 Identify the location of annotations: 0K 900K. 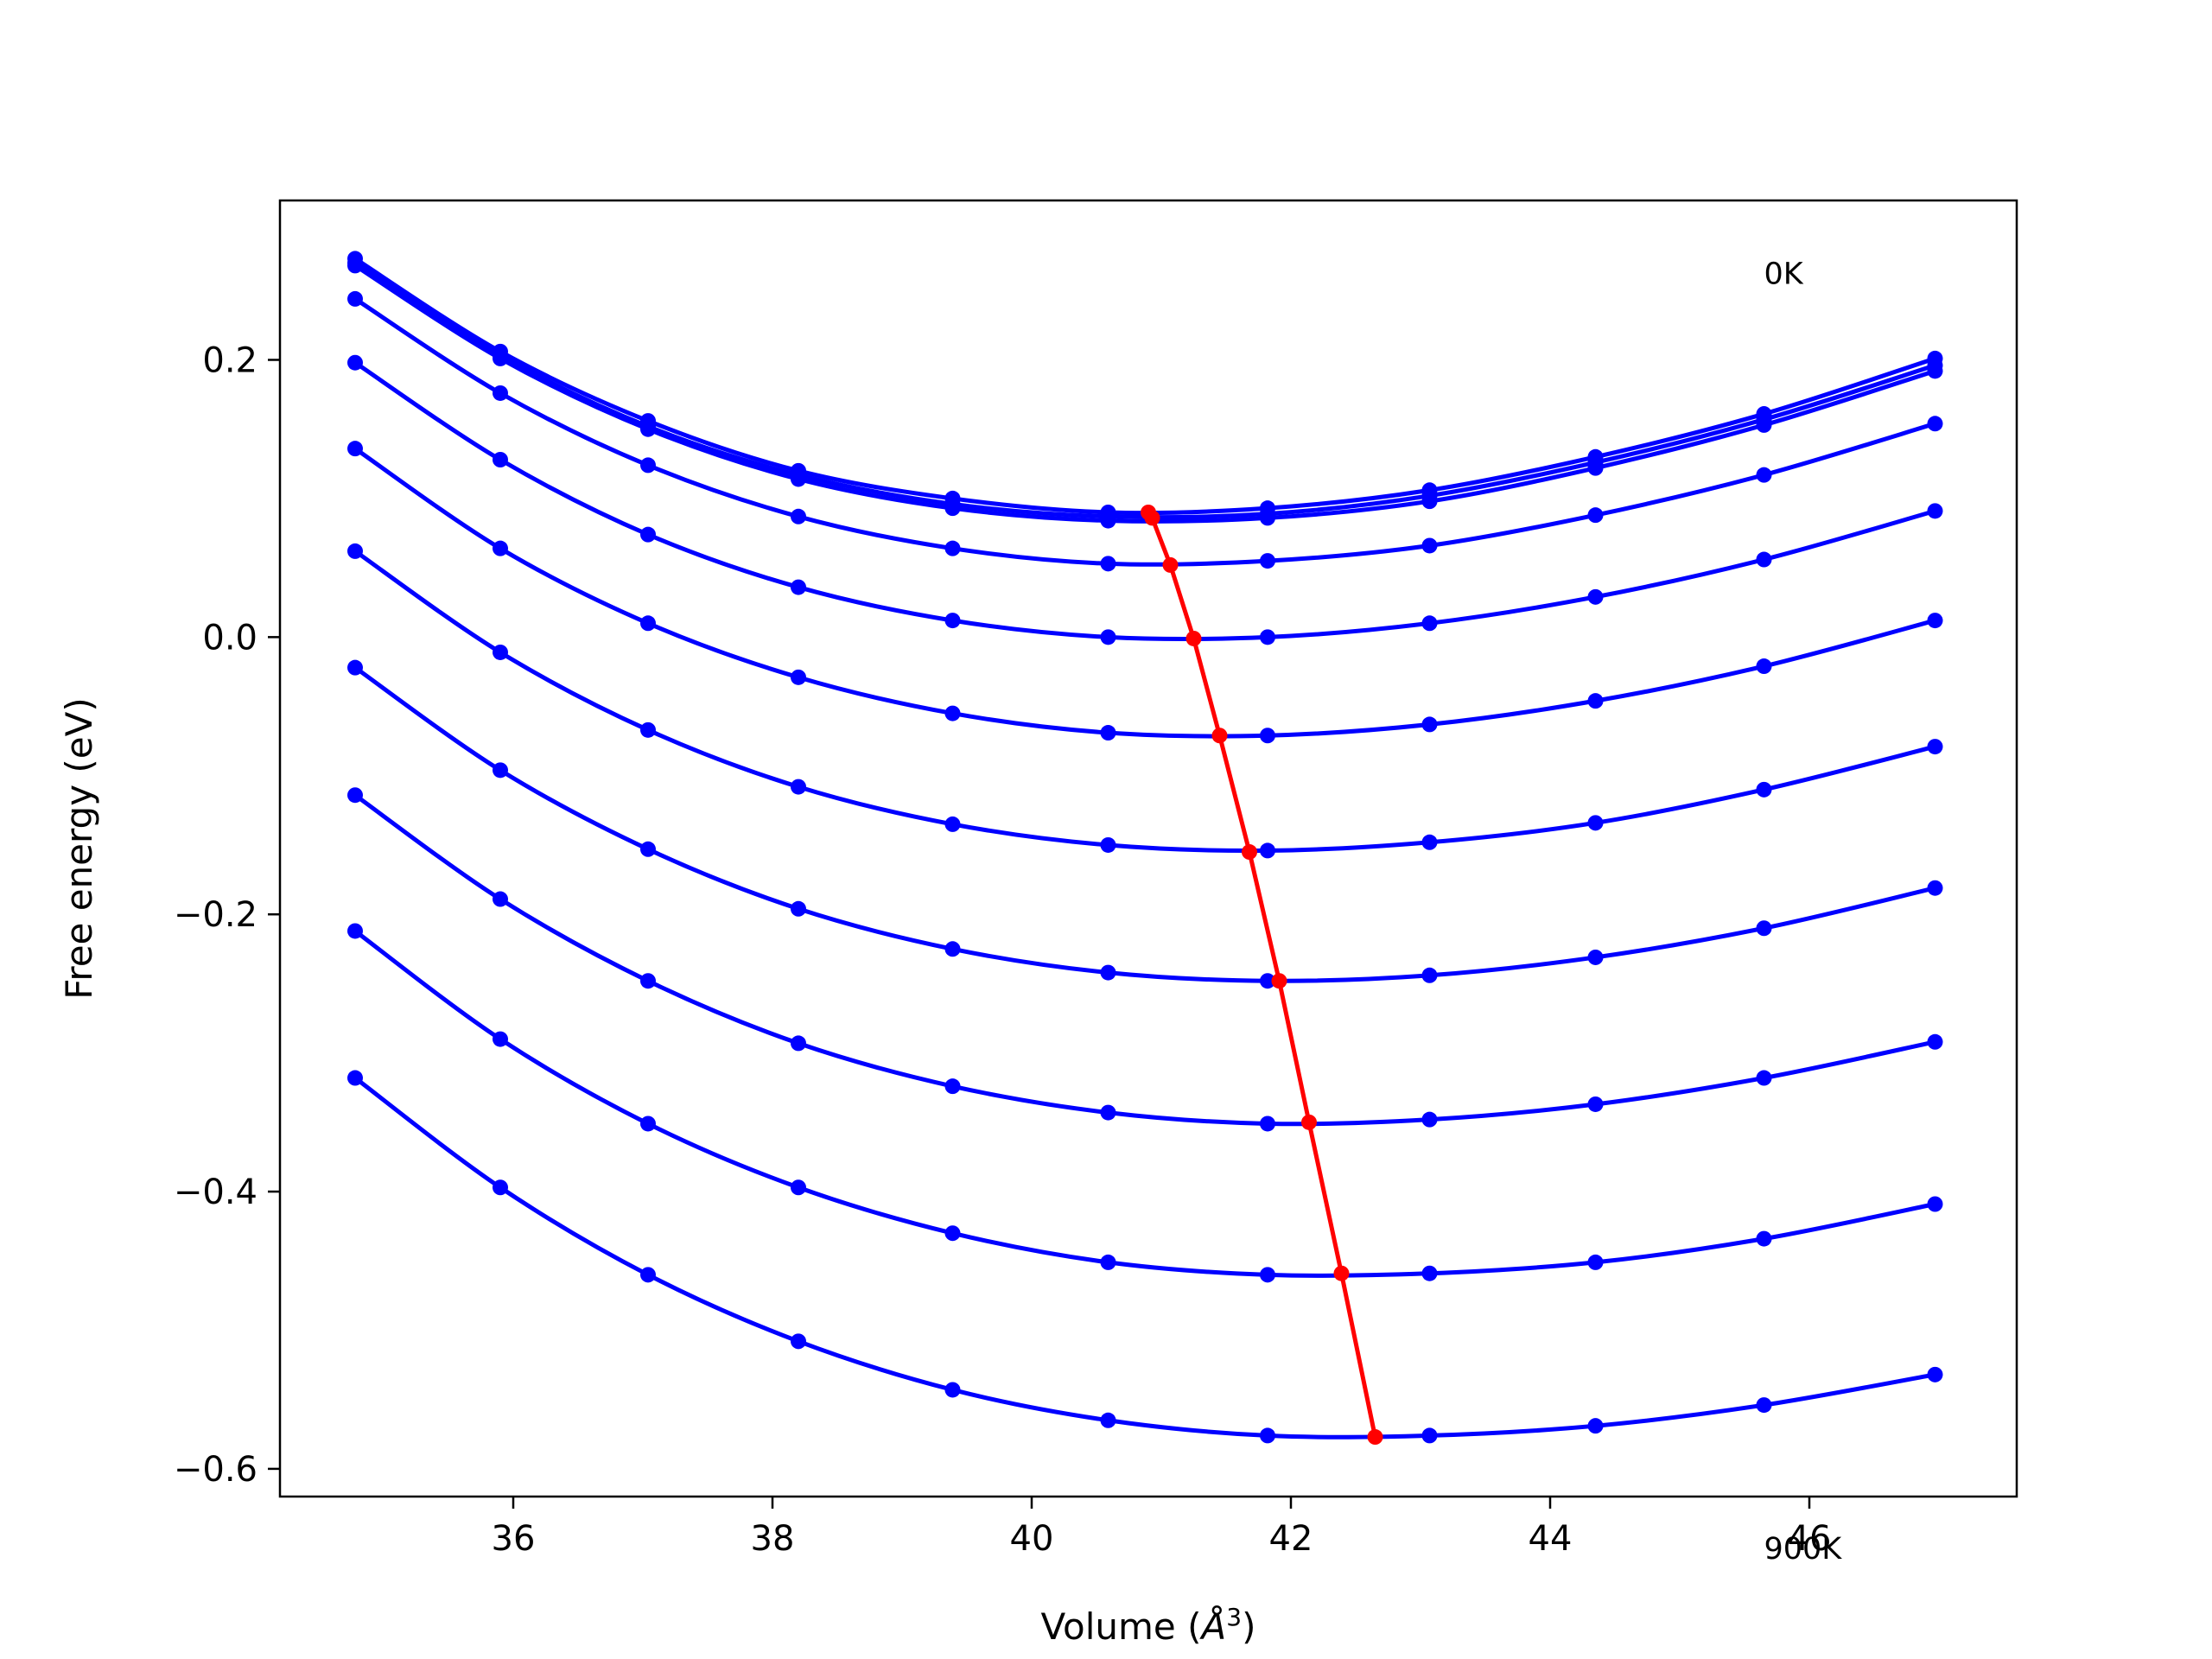
(1803, 912).